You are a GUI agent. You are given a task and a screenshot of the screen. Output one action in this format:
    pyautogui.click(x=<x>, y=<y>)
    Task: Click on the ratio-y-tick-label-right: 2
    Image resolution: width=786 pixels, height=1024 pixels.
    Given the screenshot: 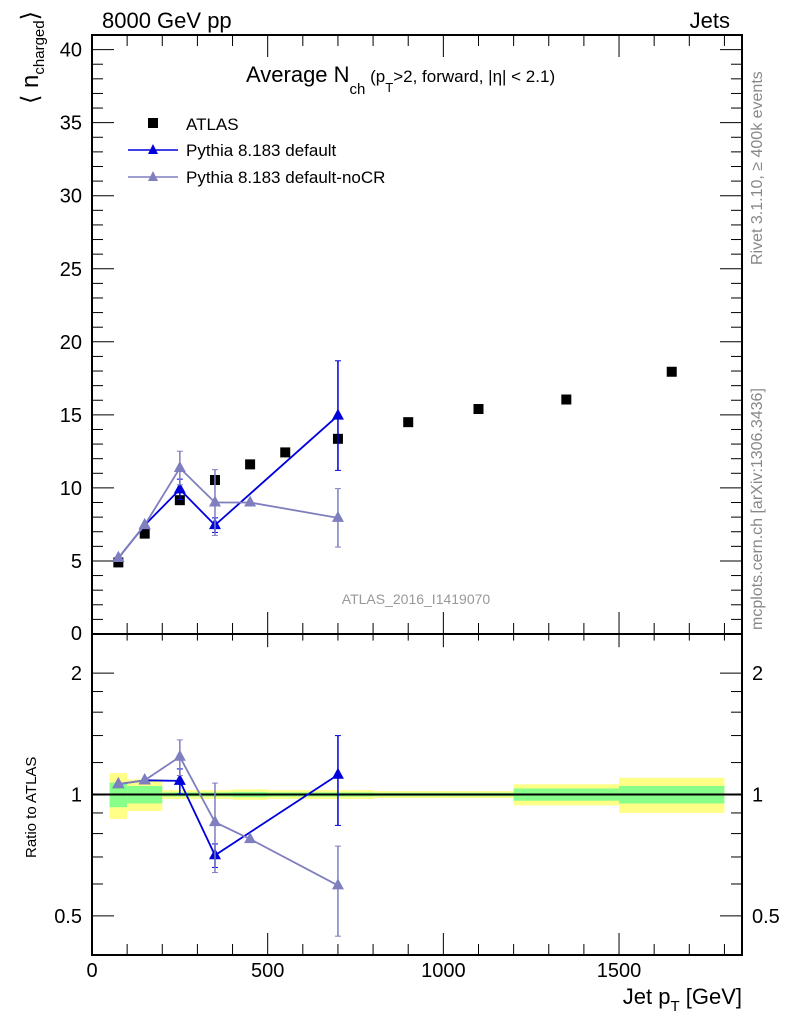 What is the action you would take?
    pyautogui.click(x=757, y=674)
    